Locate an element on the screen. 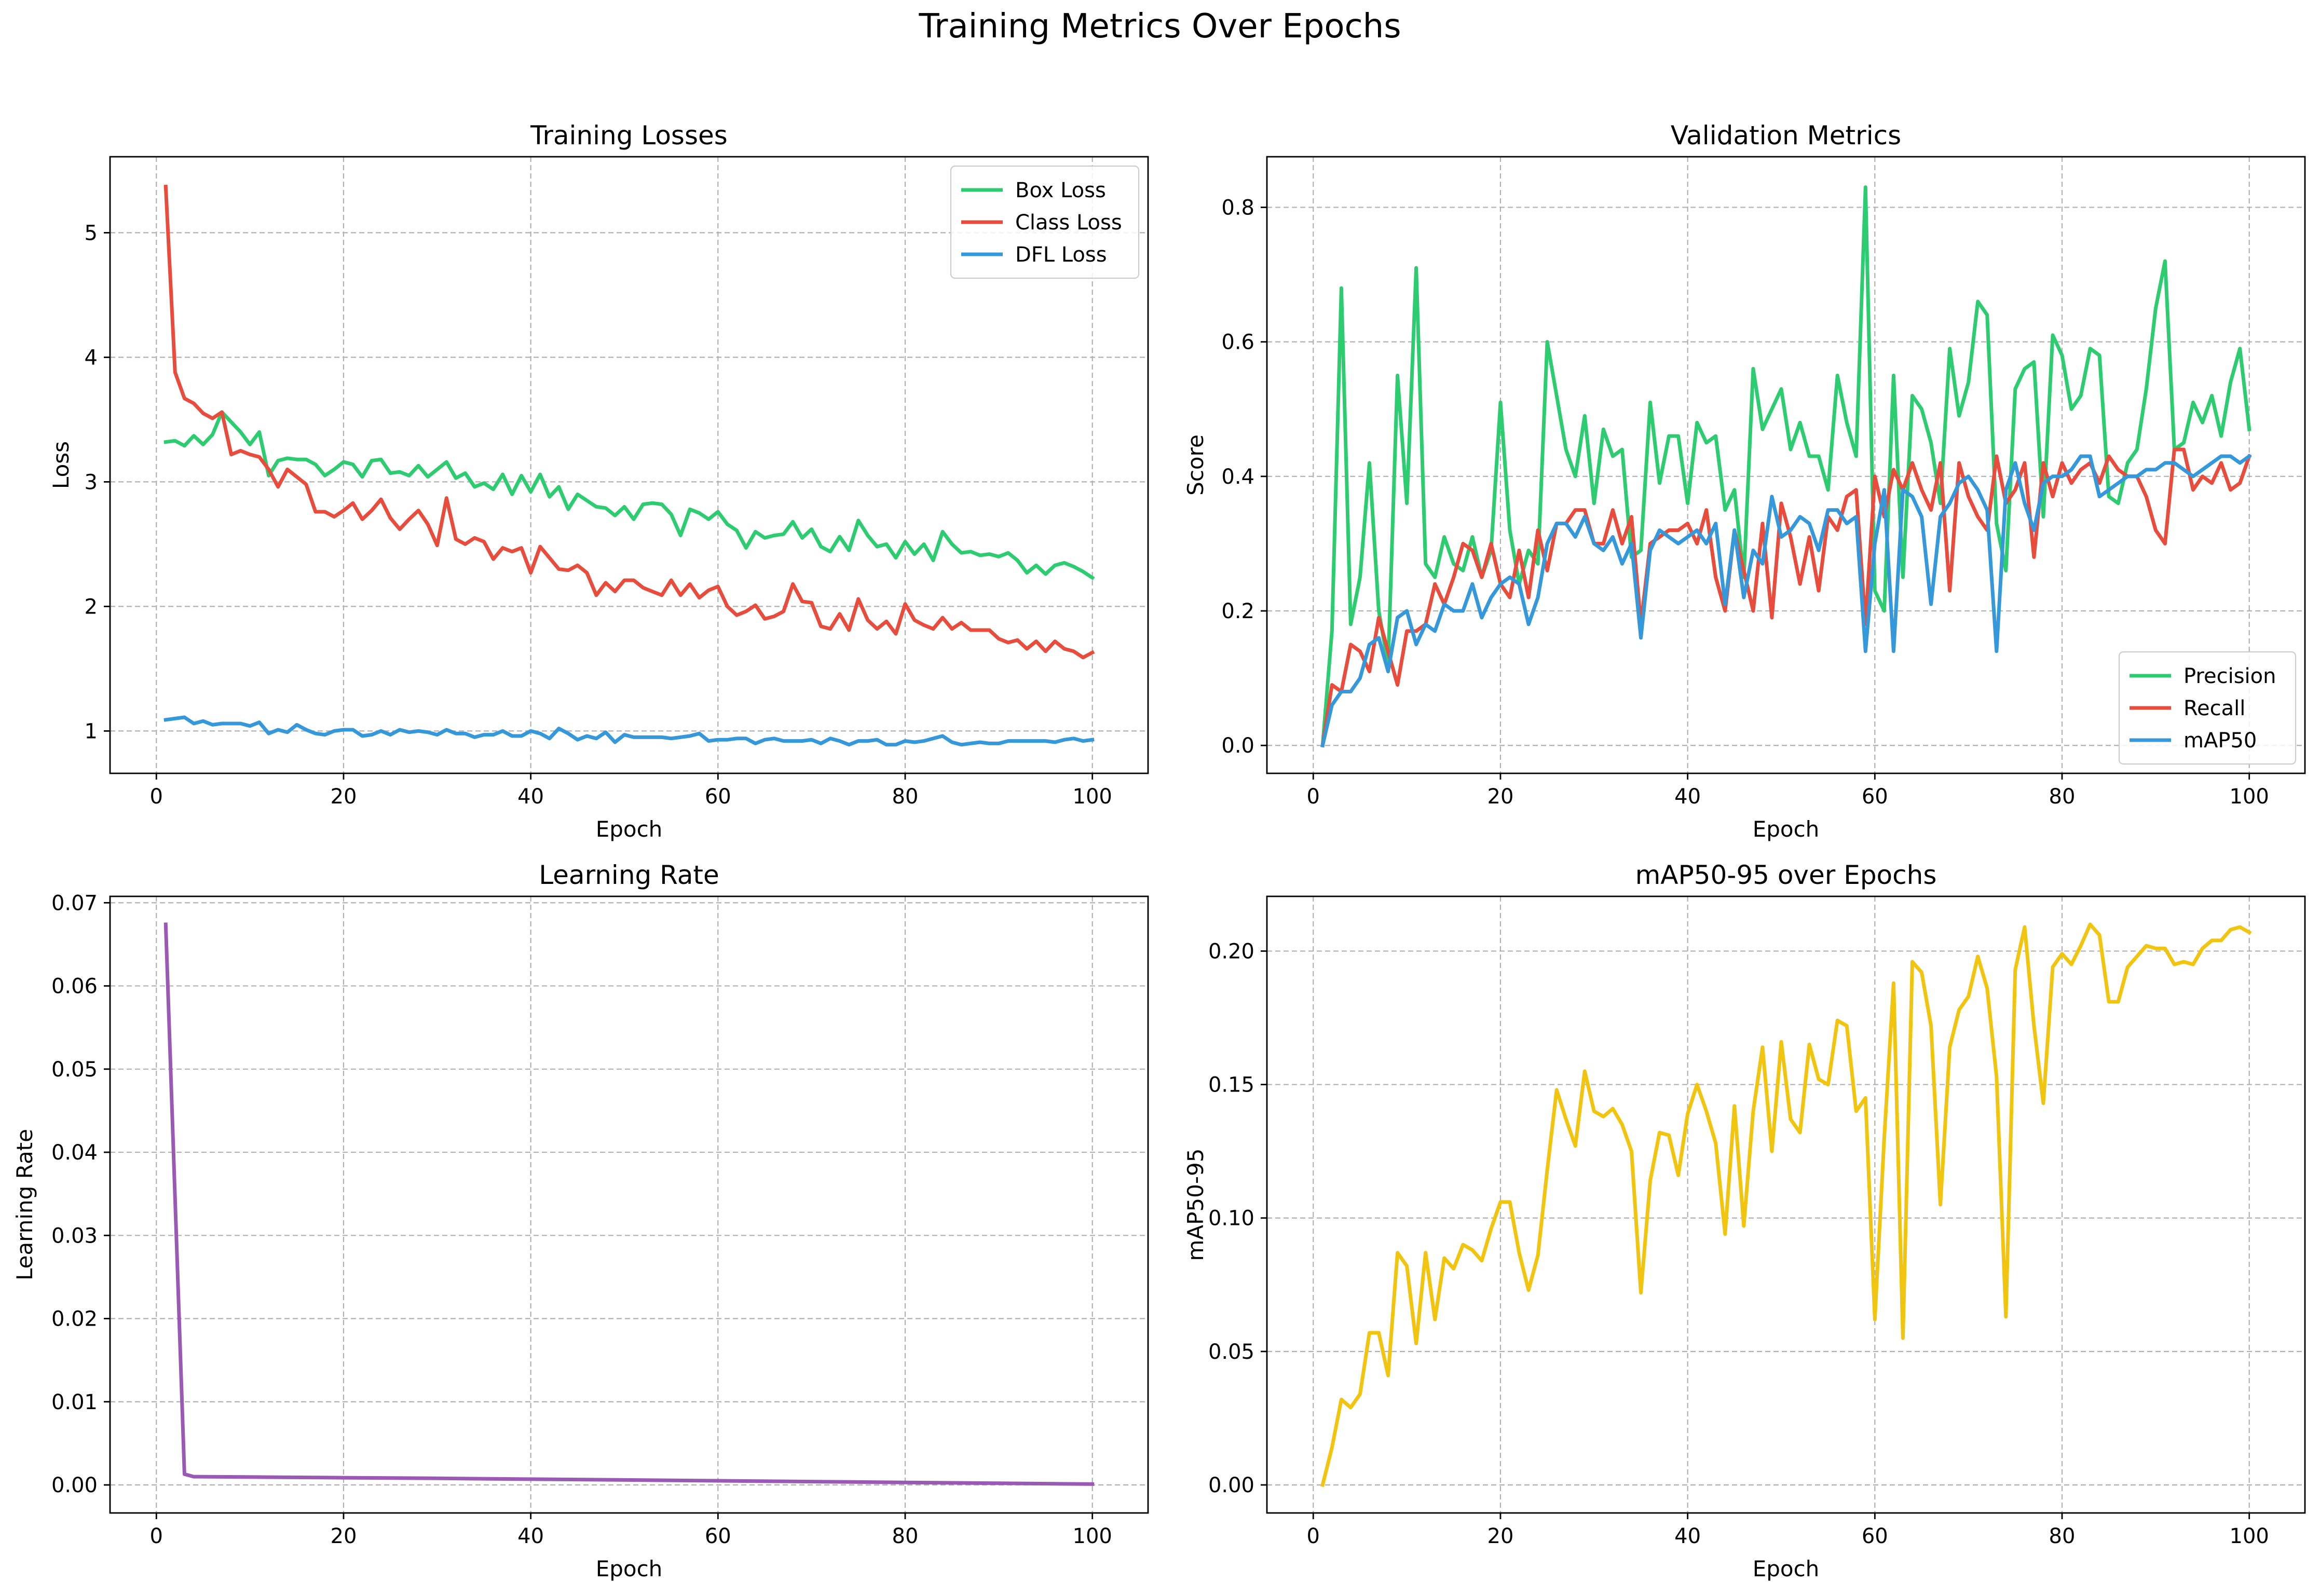  legend-label: mAP50 is located at coordinates (2220, 741).